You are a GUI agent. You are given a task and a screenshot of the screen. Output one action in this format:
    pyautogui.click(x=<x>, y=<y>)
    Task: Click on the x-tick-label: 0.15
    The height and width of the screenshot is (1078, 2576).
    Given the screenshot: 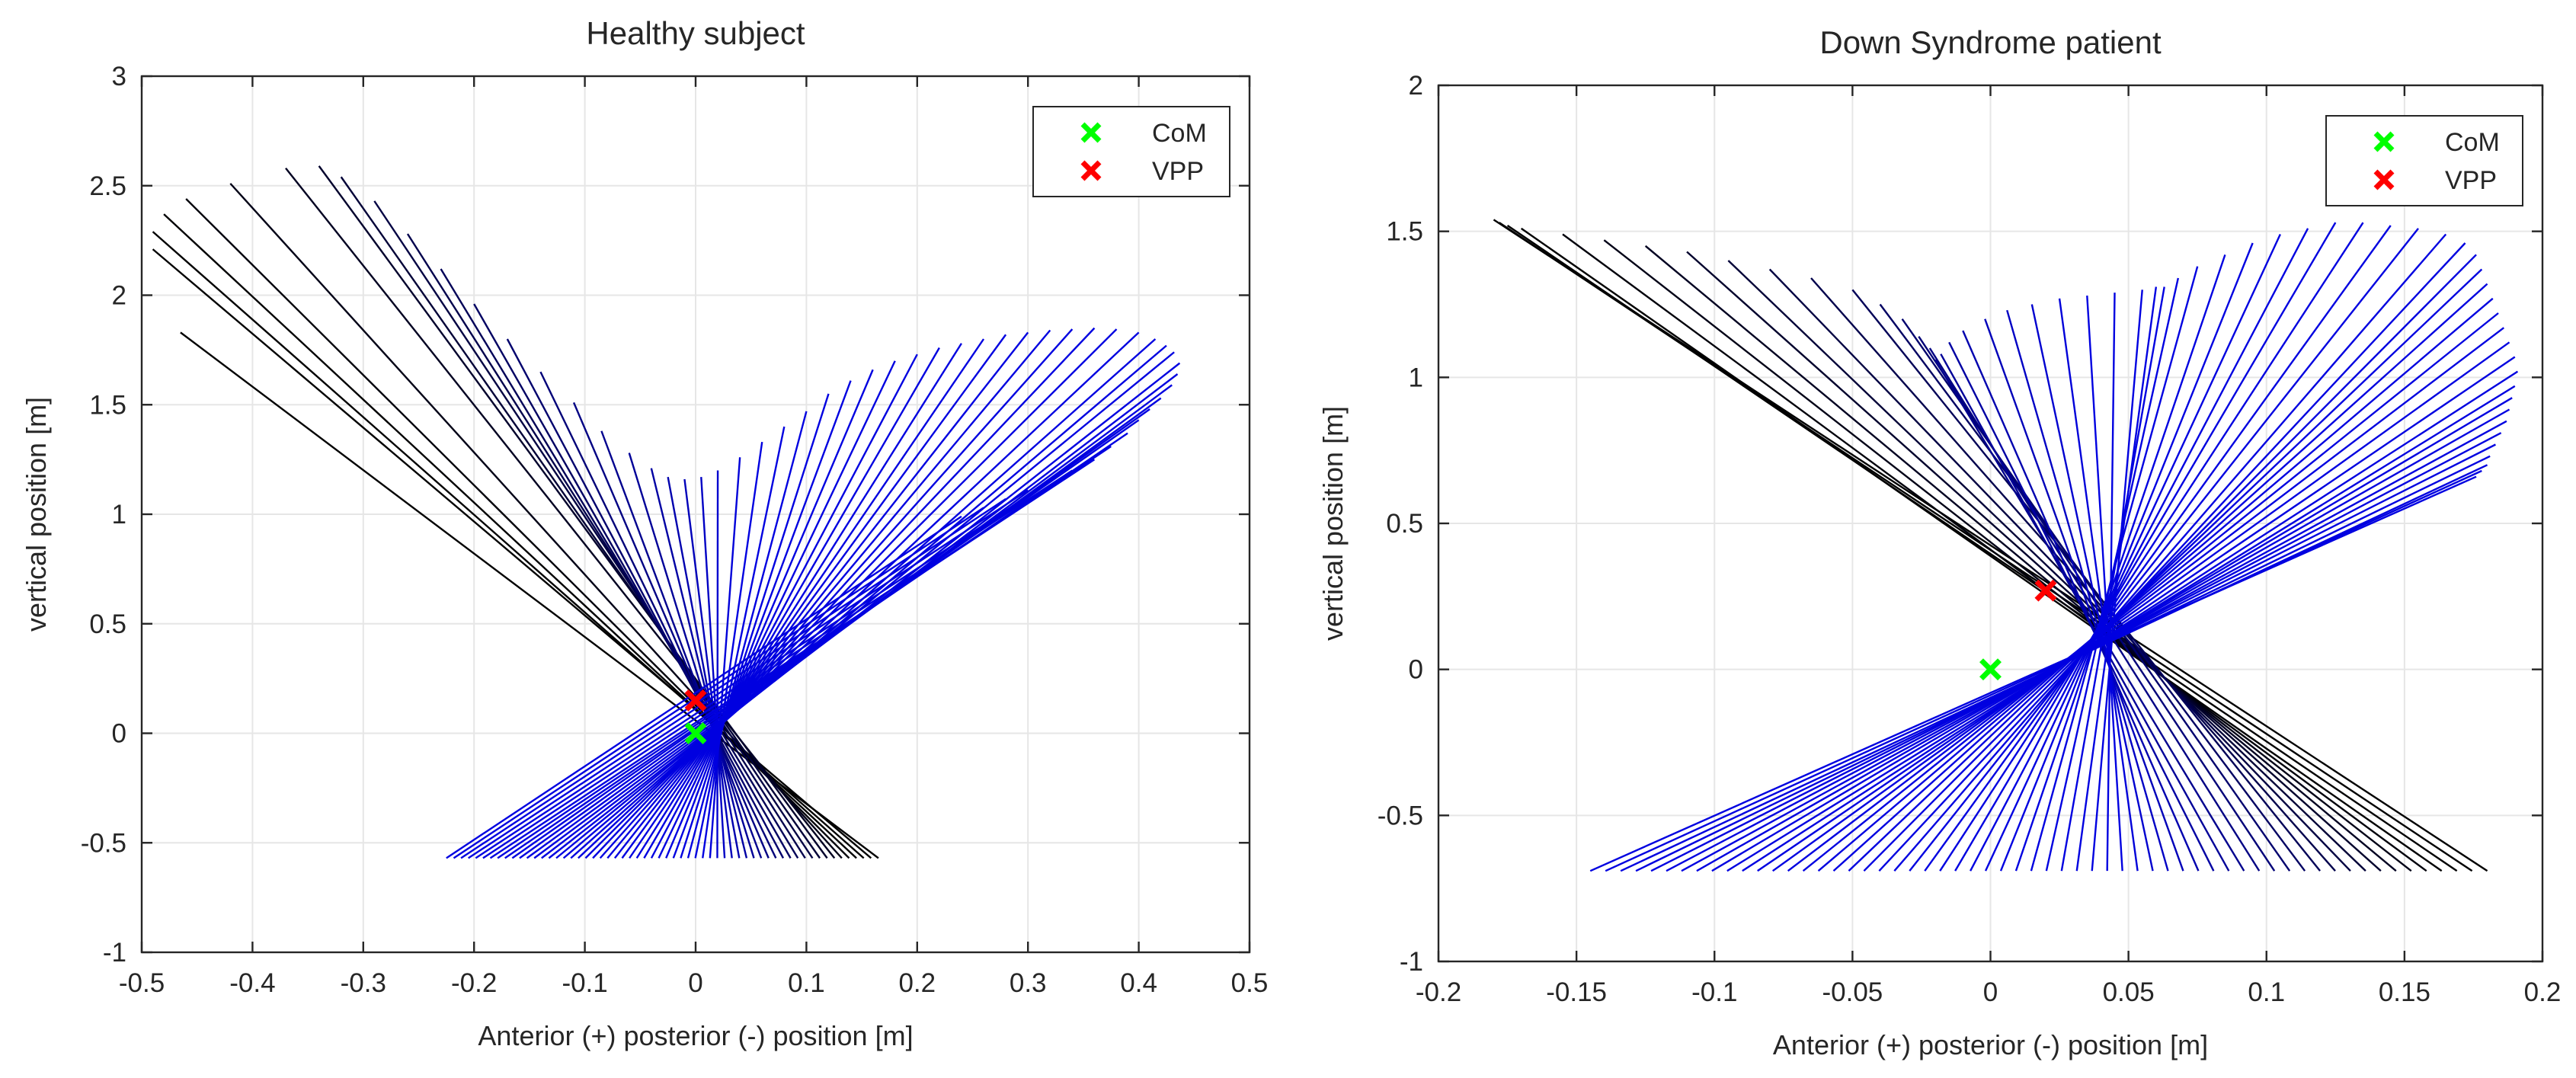 What is the action you would take?
    pyautogui.click(x=2404, y=992)
    